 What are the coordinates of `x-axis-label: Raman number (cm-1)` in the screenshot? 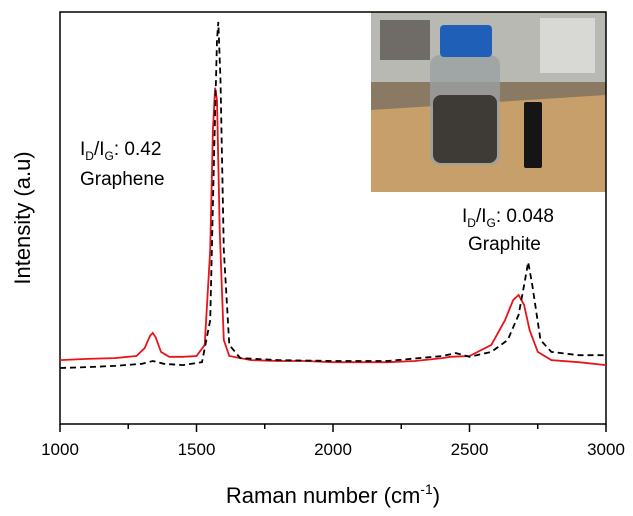 It's located at (333, 494).